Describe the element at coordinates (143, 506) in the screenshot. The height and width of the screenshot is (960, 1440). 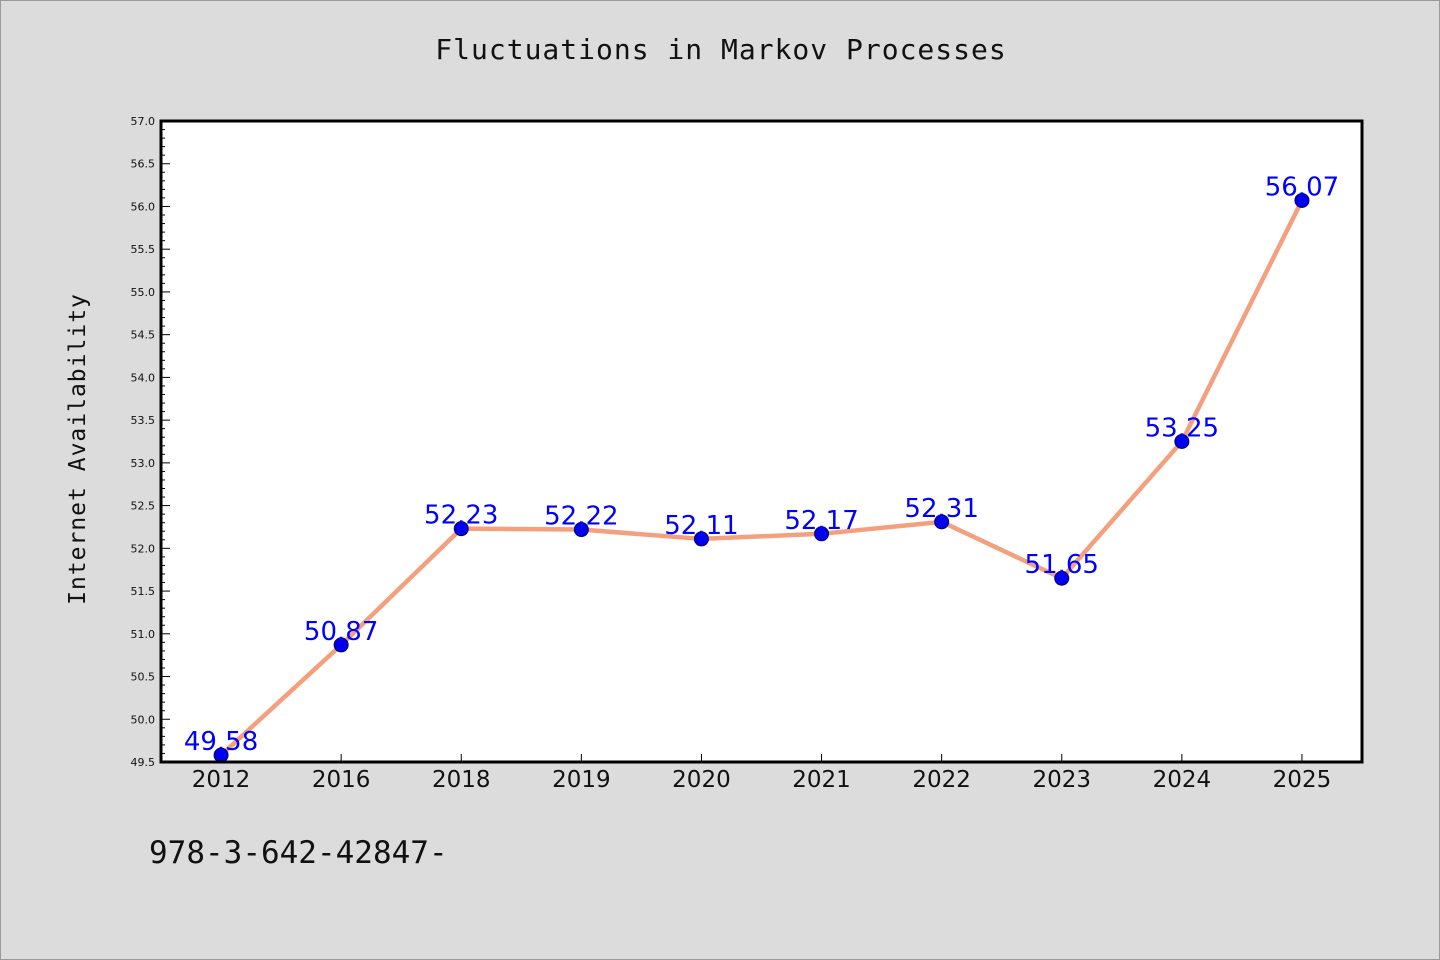
I see `y-tick-label: 52.5` at that location.